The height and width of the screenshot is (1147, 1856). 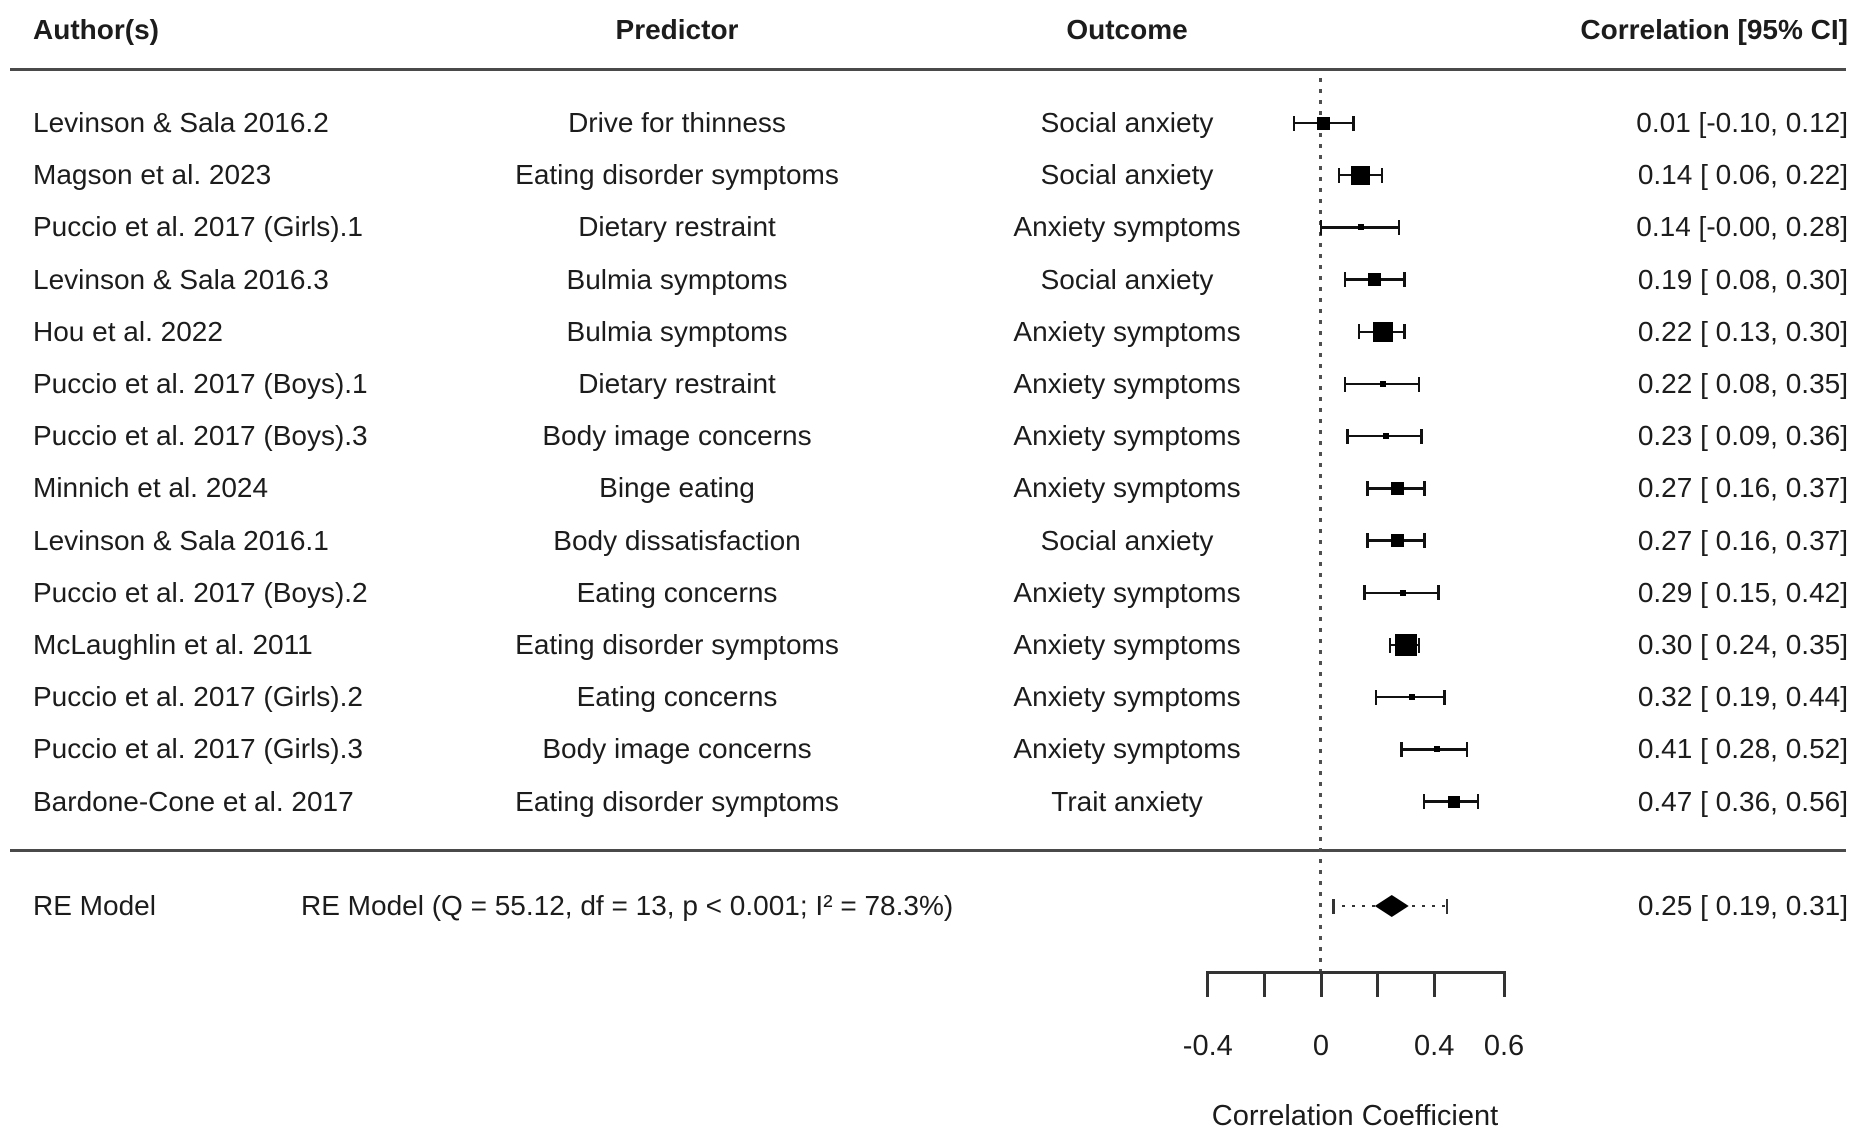 I want to click on study-outcome: Trait anxiety, so click(x=1127, y=801).